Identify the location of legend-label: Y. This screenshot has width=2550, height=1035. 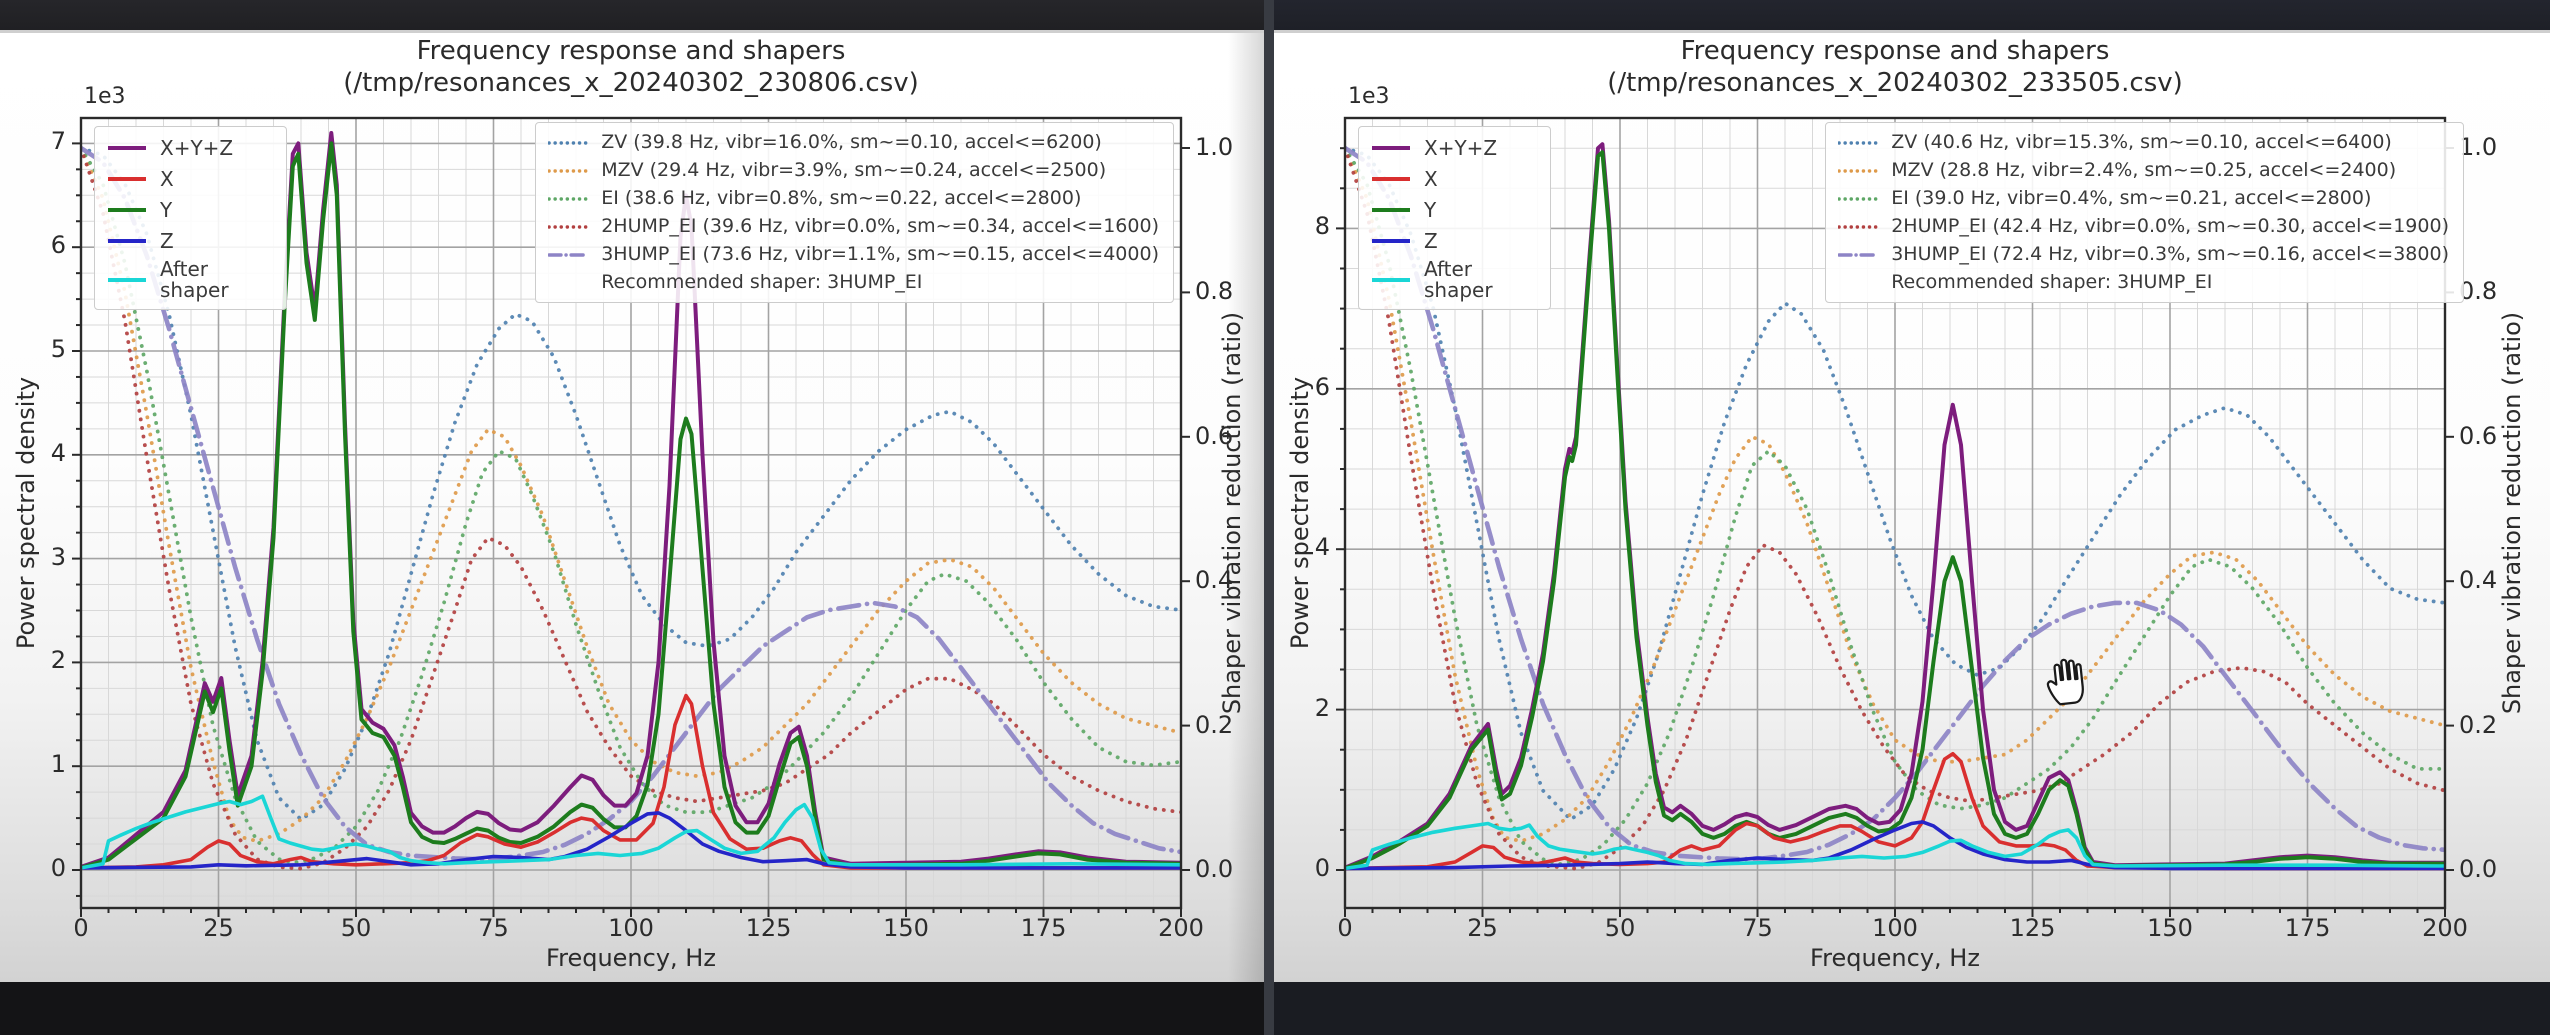
(1430, 209).